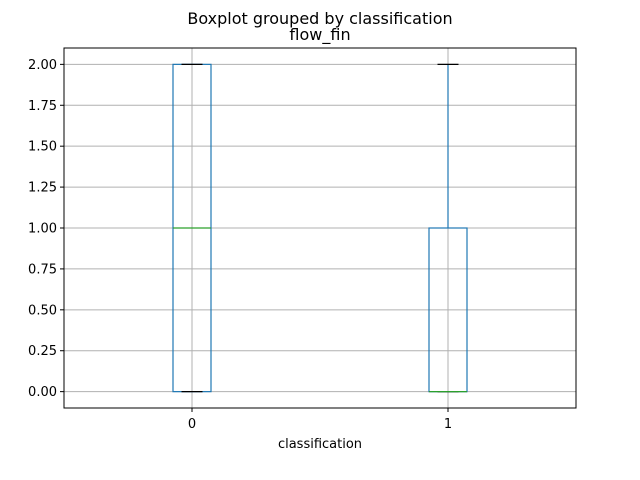  What do you see at coordinates (42, 351) in the screenshot?
I see `y-tick-label: 0.25` at bounding box center [42, 351].